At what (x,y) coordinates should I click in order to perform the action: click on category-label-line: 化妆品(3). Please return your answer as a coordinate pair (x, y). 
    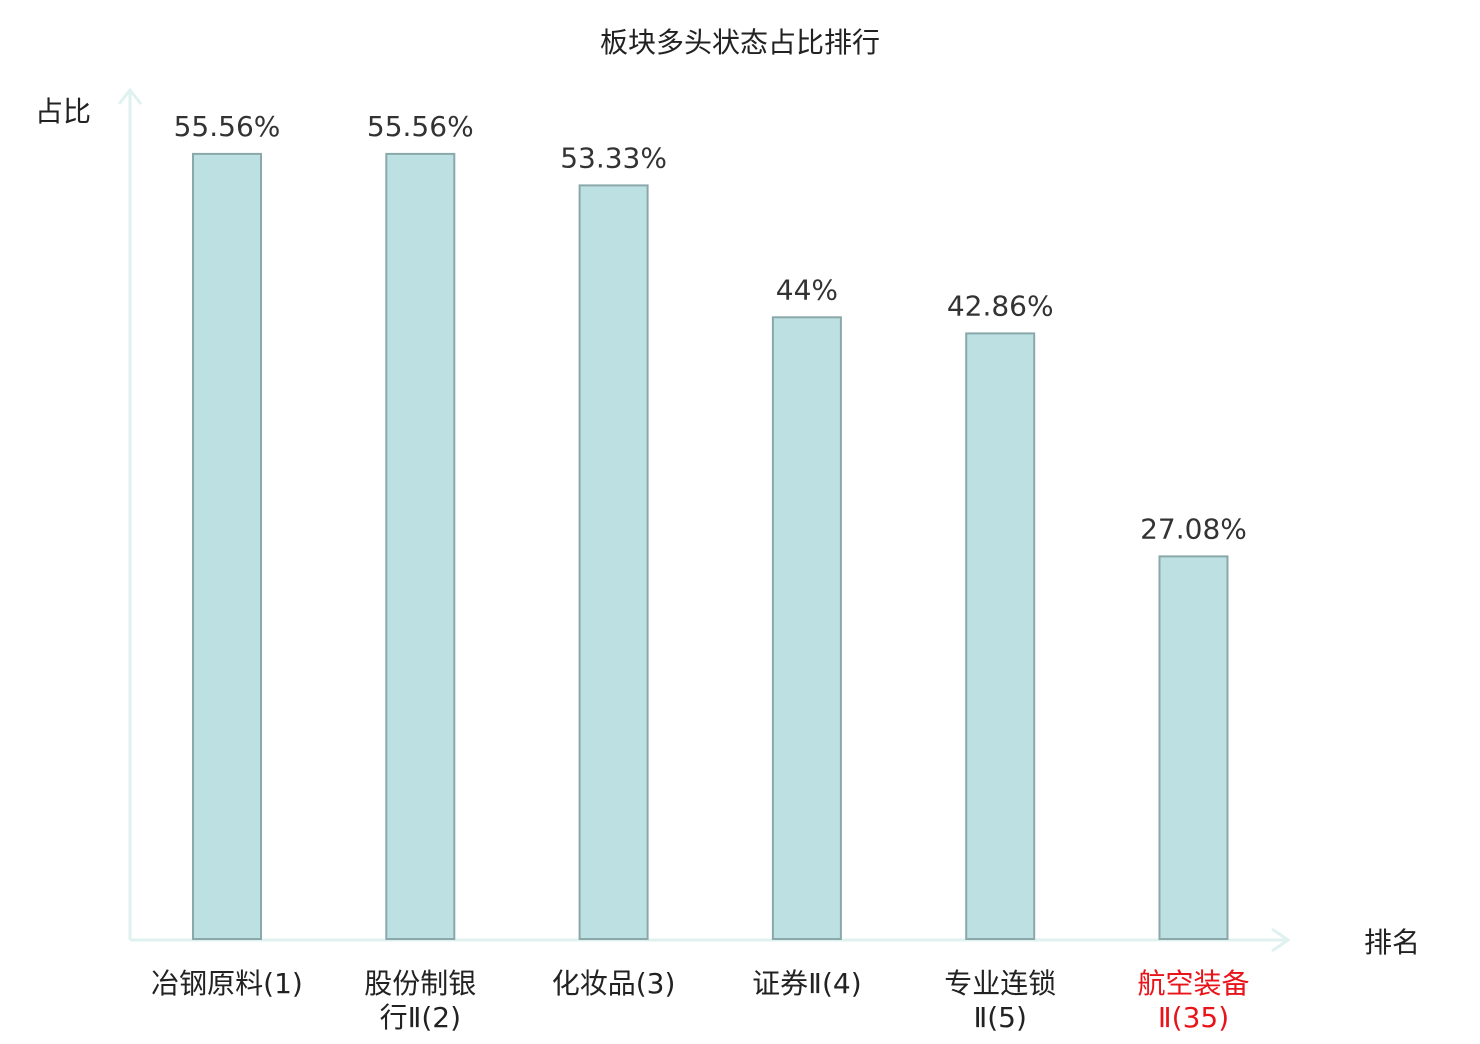
    Looking at the image, I should click on (614, 983).